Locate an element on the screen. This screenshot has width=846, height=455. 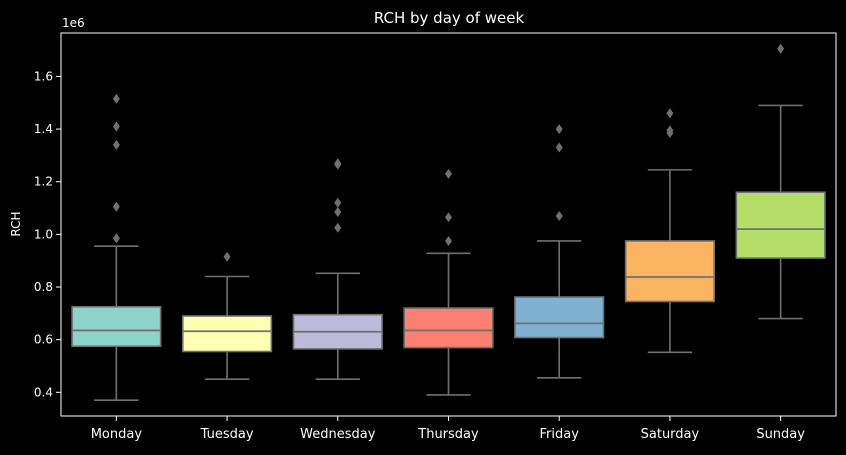
y-axis-label: RCH is located at coordinates (16, 223).